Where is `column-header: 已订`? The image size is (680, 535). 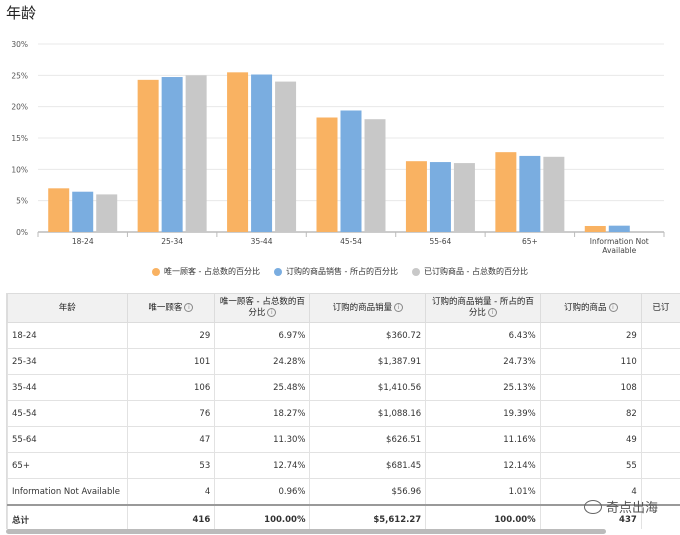 column-header: 已订 is located at coordinates (660, 308).